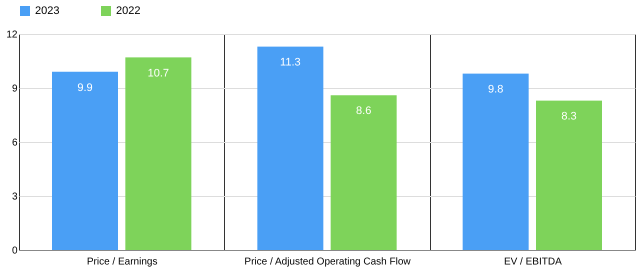 This screenshot has width=640, height=271. Describe the element at coordinates (569, 116) in the screenshot. I see `data-label: 8.3` at that location.